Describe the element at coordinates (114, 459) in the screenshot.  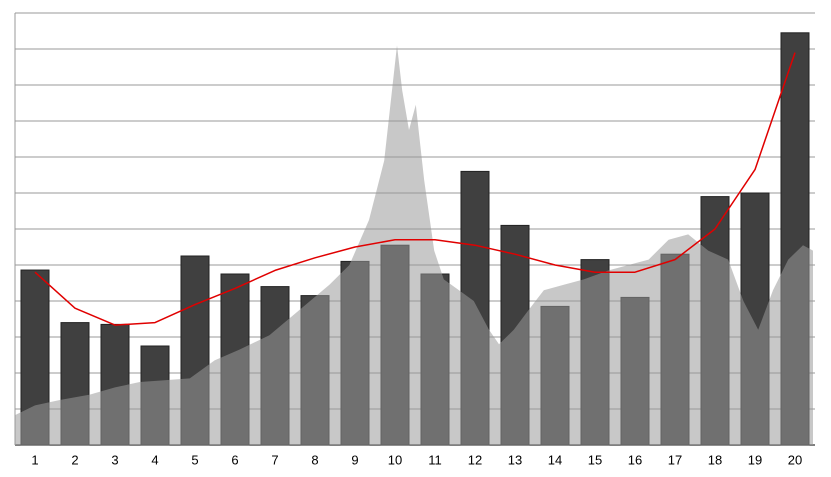
I see `x-tick-label: 3` at that location.